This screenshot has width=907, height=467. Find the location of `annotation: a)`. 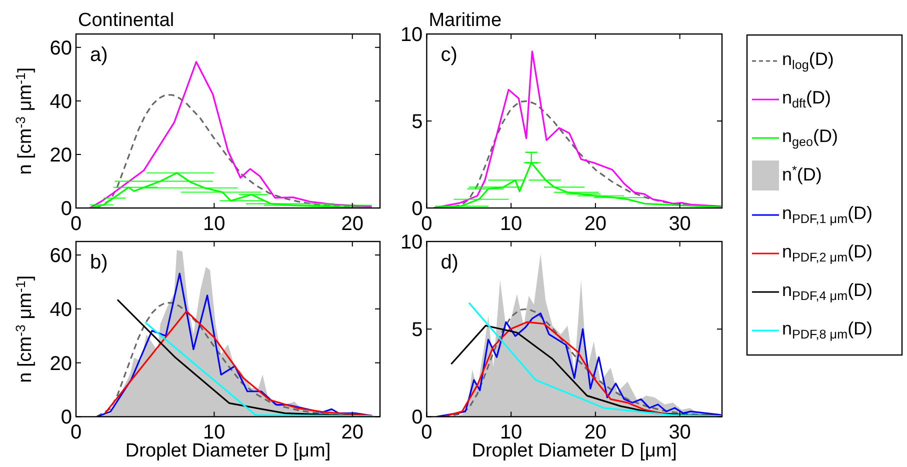

annotation: a) is located at coordinates (99, 55).